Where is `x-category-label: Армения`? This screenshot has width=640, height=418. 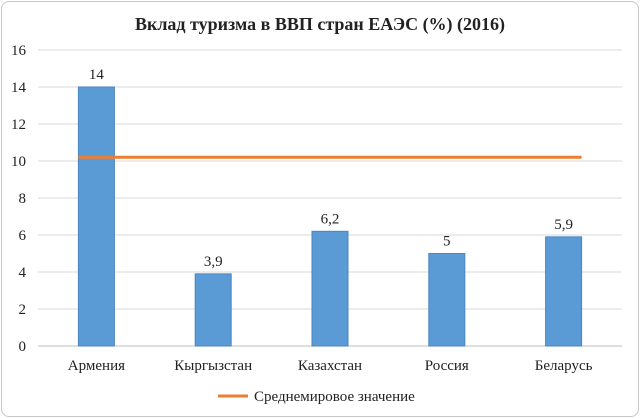
x-category-label: Армения is located at coordinates (96, 366).